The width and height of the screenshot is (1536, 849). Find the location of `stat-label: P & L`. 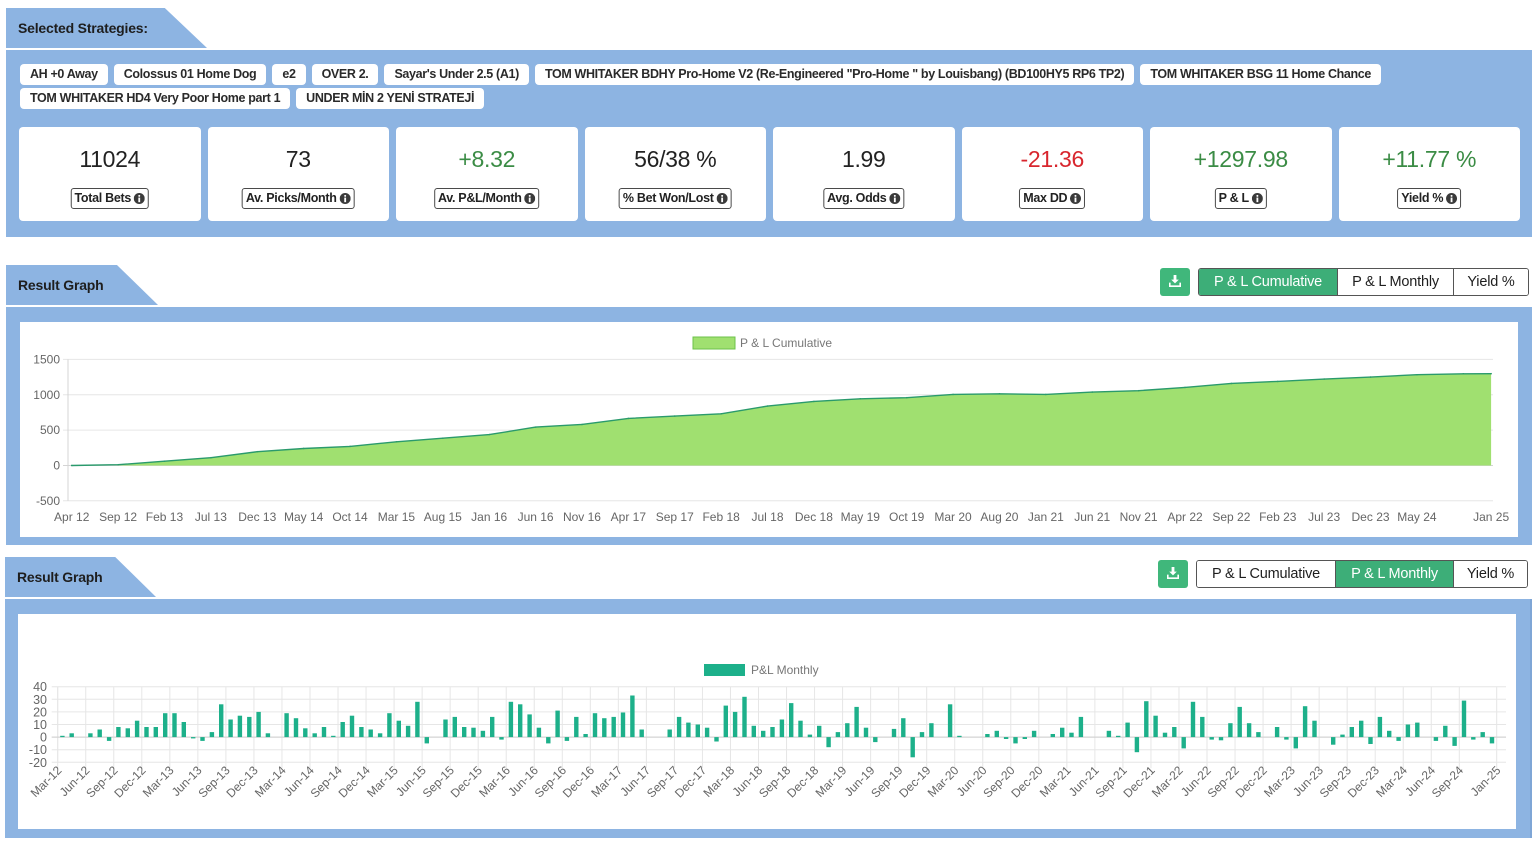

stat-label: P & L is located at coordinates (1240, 198).